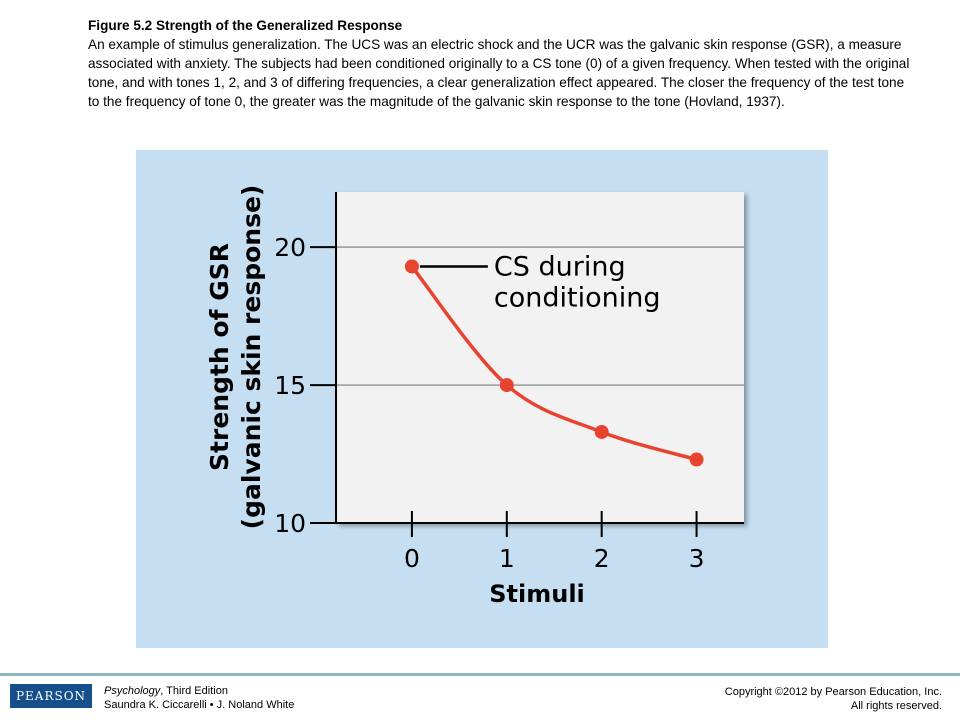 The height and width of the screenshot is (720, 960). I want to click on x-tick-label-0: 0, so click(412, 558).